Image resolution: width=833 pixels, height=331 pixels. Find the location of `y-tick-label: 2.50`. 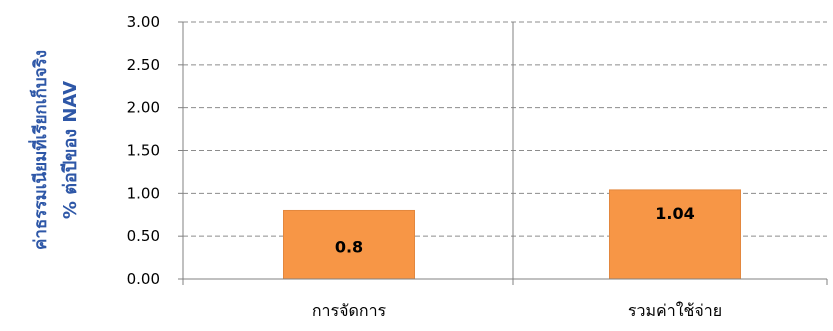

y-tick-label: 2.50 is located at coordinates (143, 65).